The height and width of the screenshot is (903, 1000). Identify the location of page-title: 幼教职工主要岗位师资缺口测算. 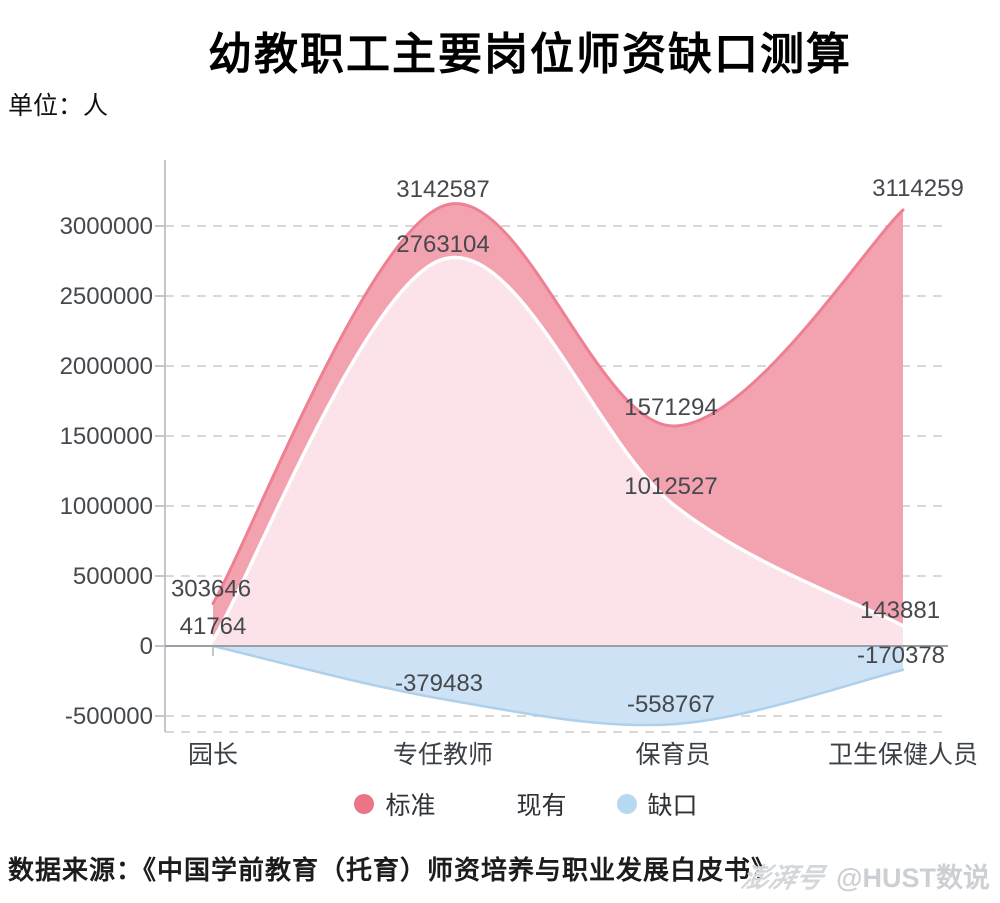
(530, 54).